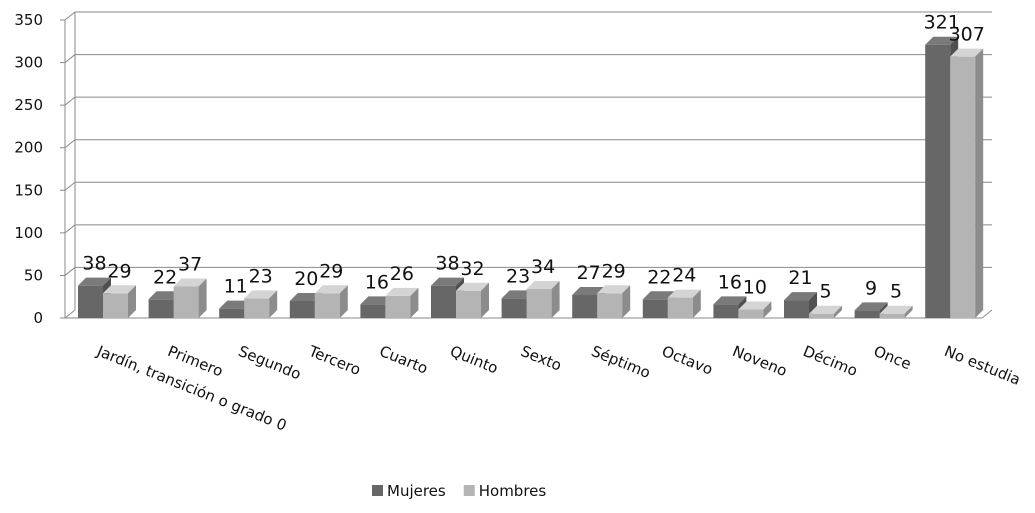 The height and width of the screenshot is (513, 1035). Describe the element at coordinates (28, 148) in the screenshot. I see `y-tick-label: 200` at that location.